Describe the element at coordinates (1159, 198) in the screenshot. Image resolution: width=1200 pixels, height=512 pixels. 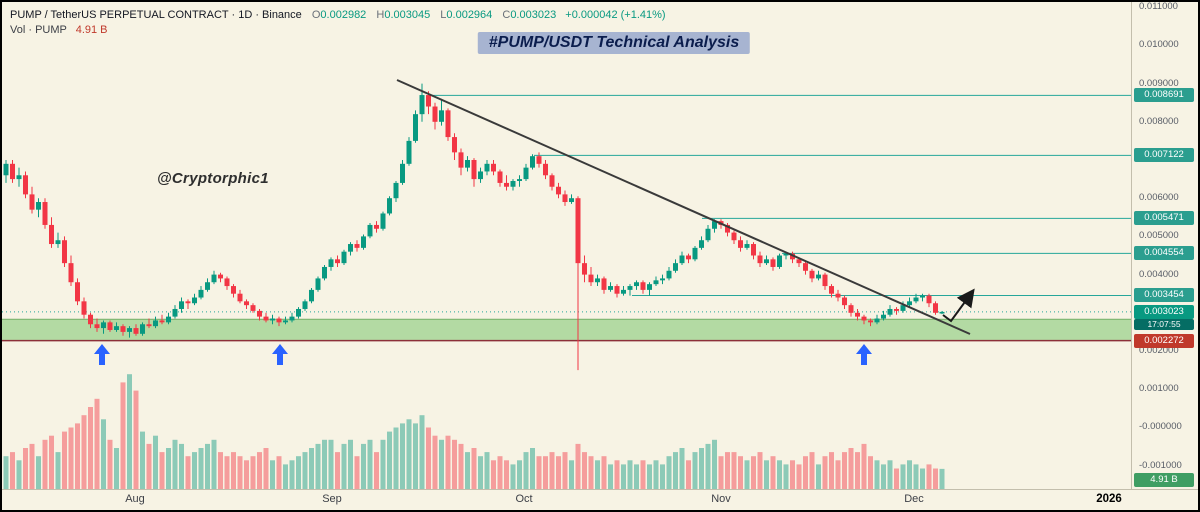
I see `price-tick-label: 0.006000` at that location.